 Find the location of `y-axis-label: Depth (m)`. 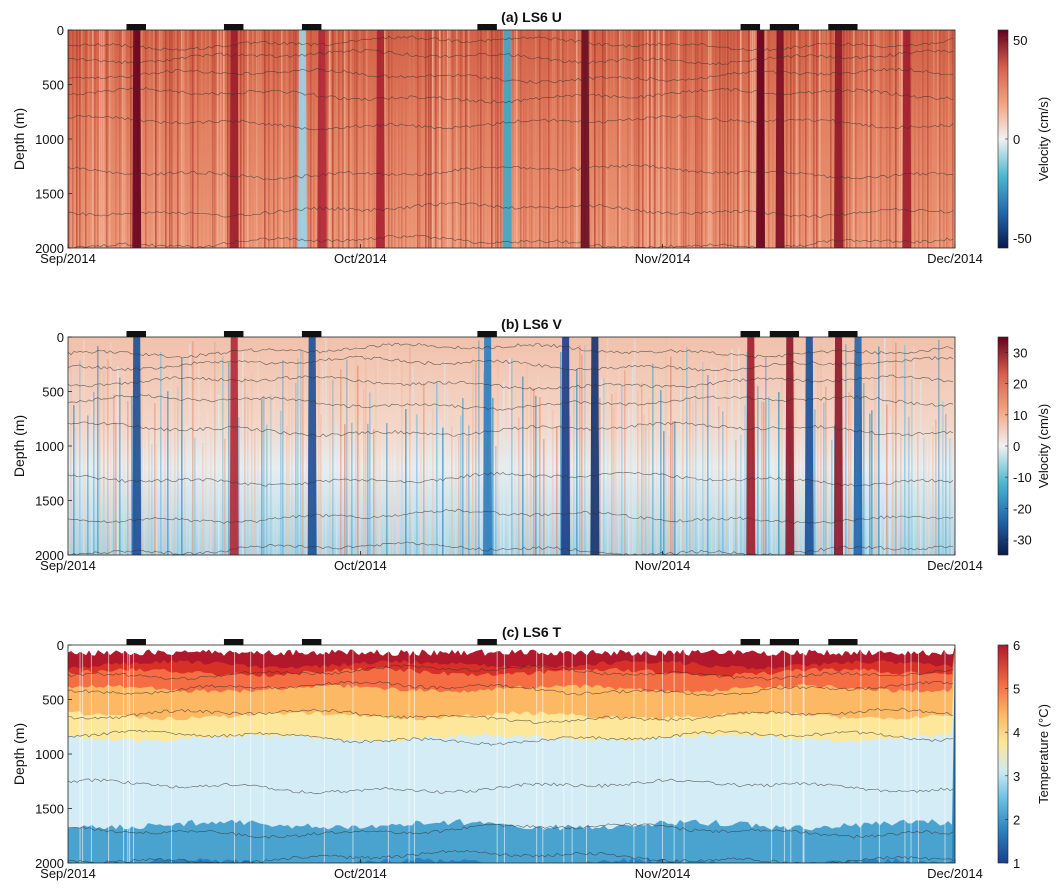

y-axis-label: Depth (m) is located at coordinates (19, 446).